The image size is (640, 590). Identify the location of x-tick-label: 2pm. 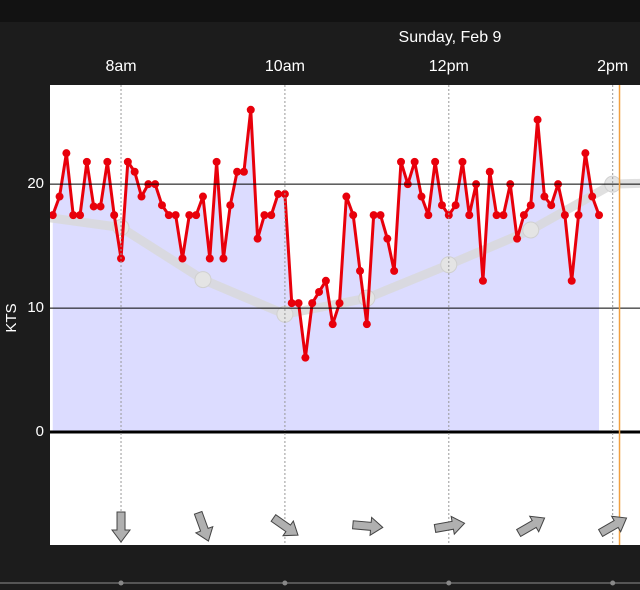
(612, 66).